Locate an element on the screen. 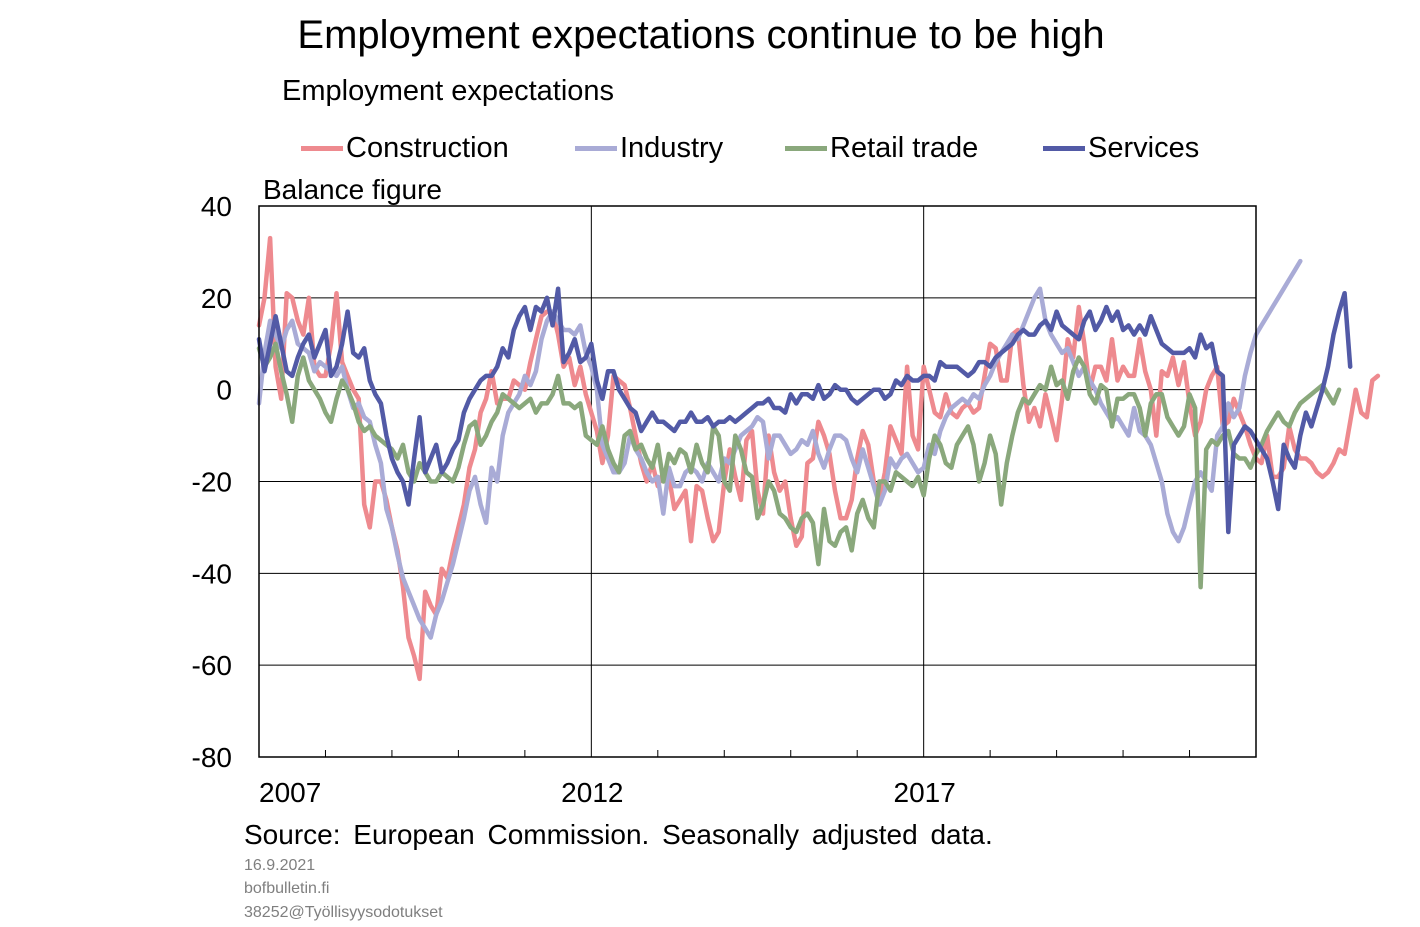  y-tick-label: -60 is located at coordinates (212, 665).